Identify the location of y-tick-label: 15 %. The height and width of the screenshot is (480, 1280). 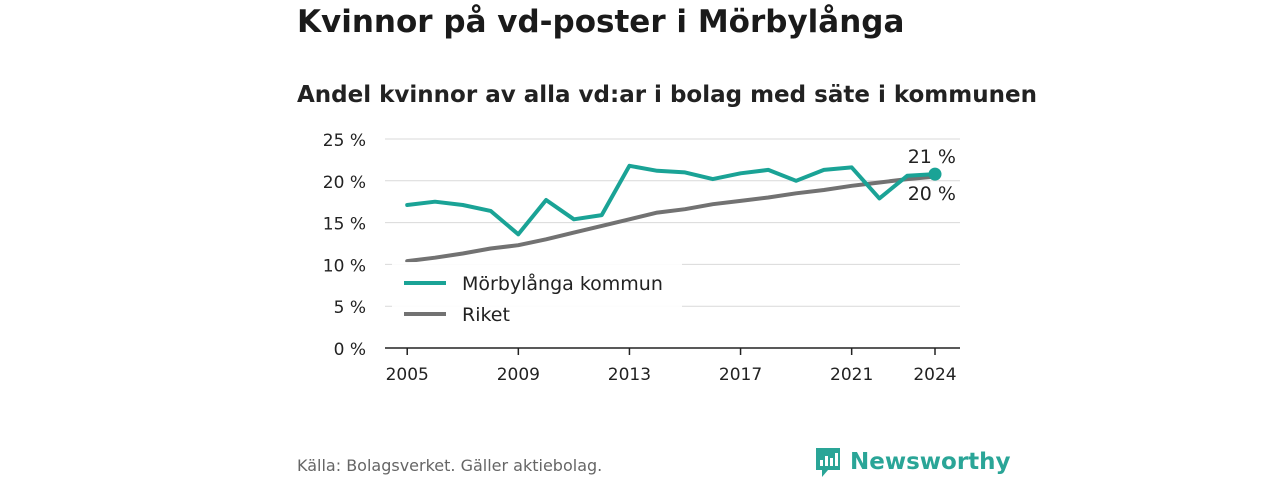
(344, 225).